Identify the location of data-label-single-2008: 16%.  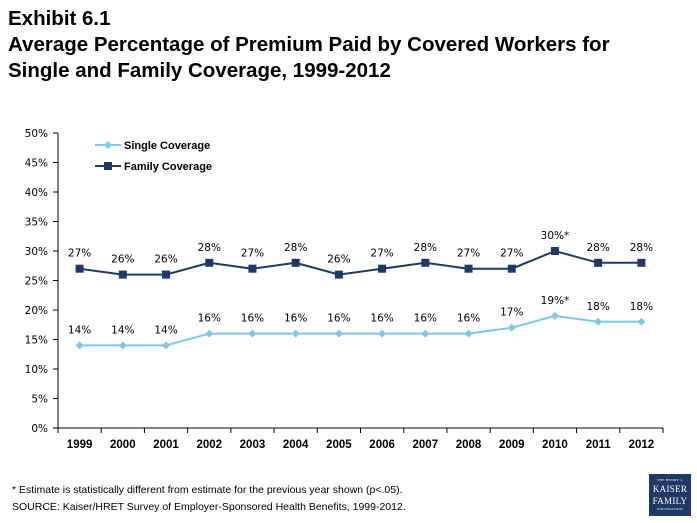
(468, 319).